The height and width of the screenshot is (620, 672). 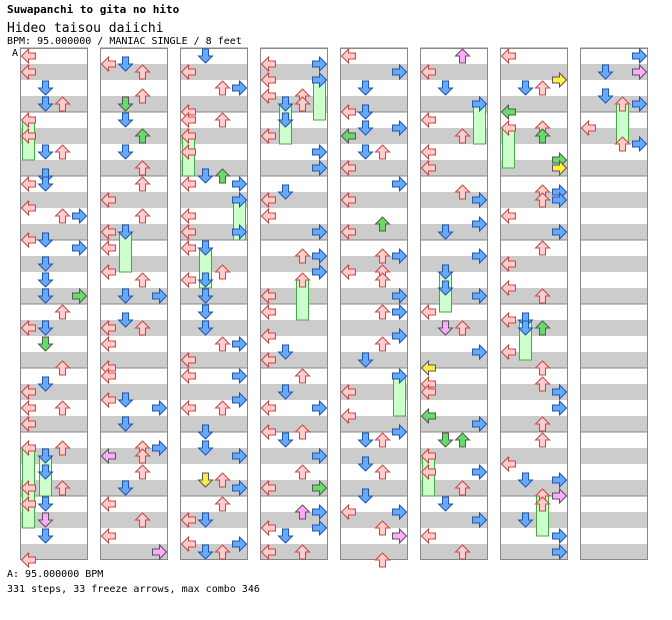 I want to click on chart-column, so click(x=214, y=303).